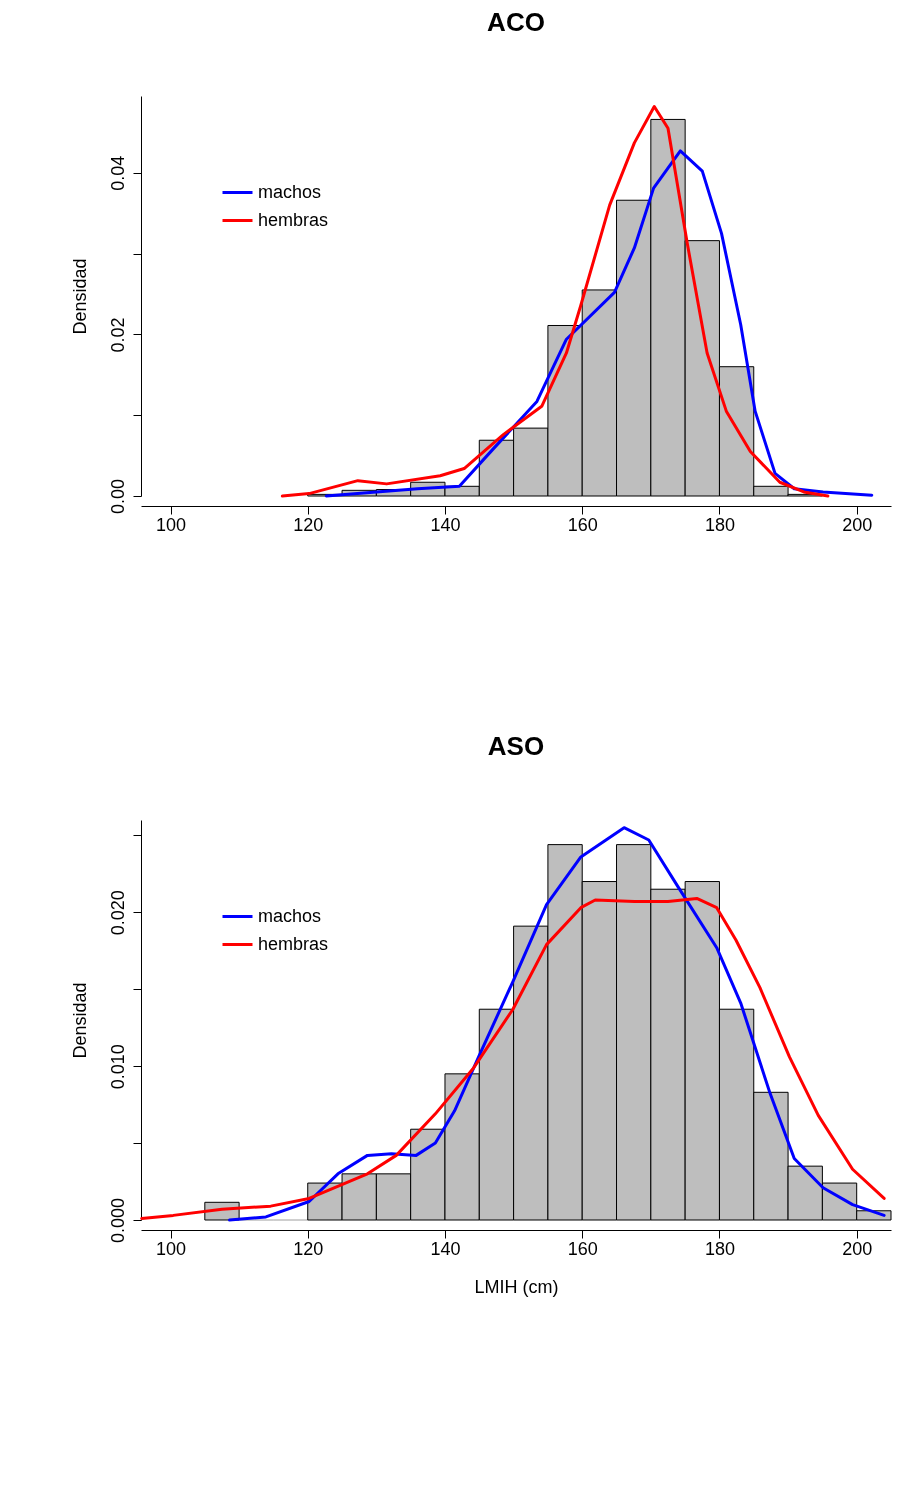 This screenshot has width=917, height=1500. I want to click on chart-title: ACO, so click(516, 22).